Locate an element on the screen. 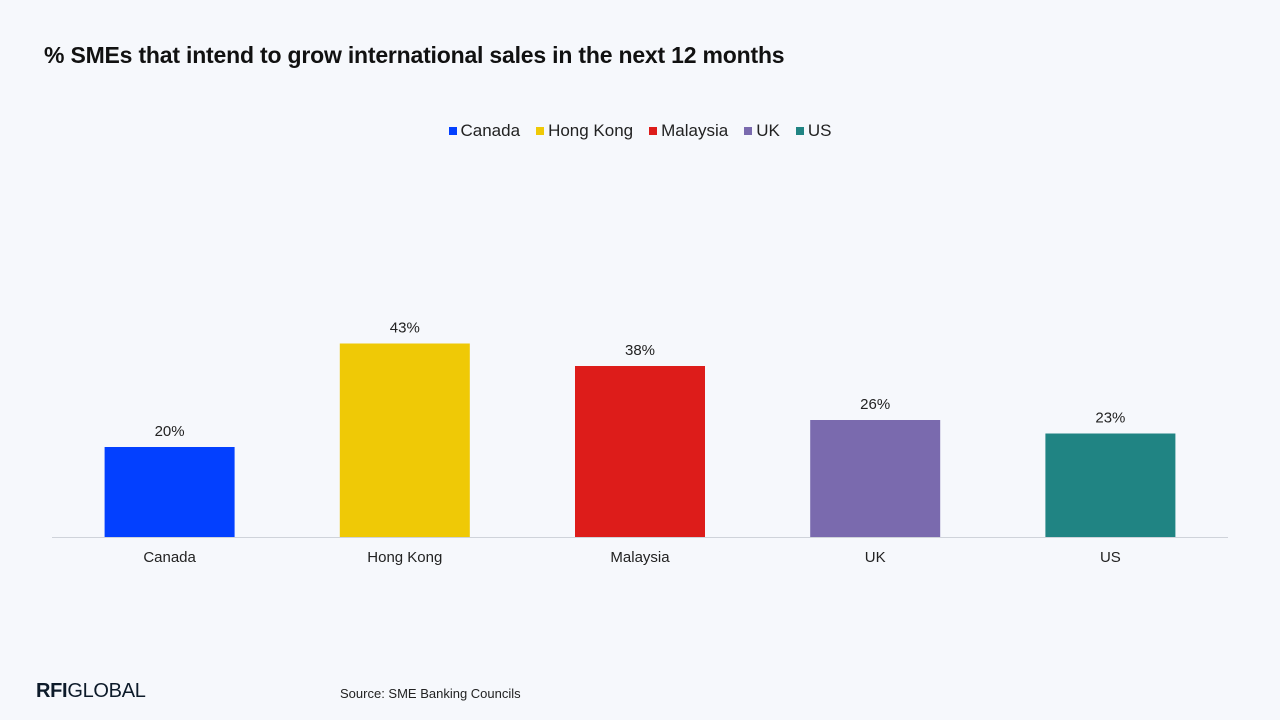  legend-item-canada: Canada is located at coordinates (484, 131).